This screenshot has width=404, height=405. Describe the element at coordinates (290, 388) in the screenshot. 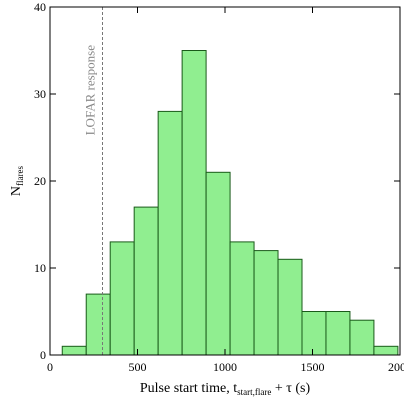

I see `x-label-rest: + τ (s)` at that location.